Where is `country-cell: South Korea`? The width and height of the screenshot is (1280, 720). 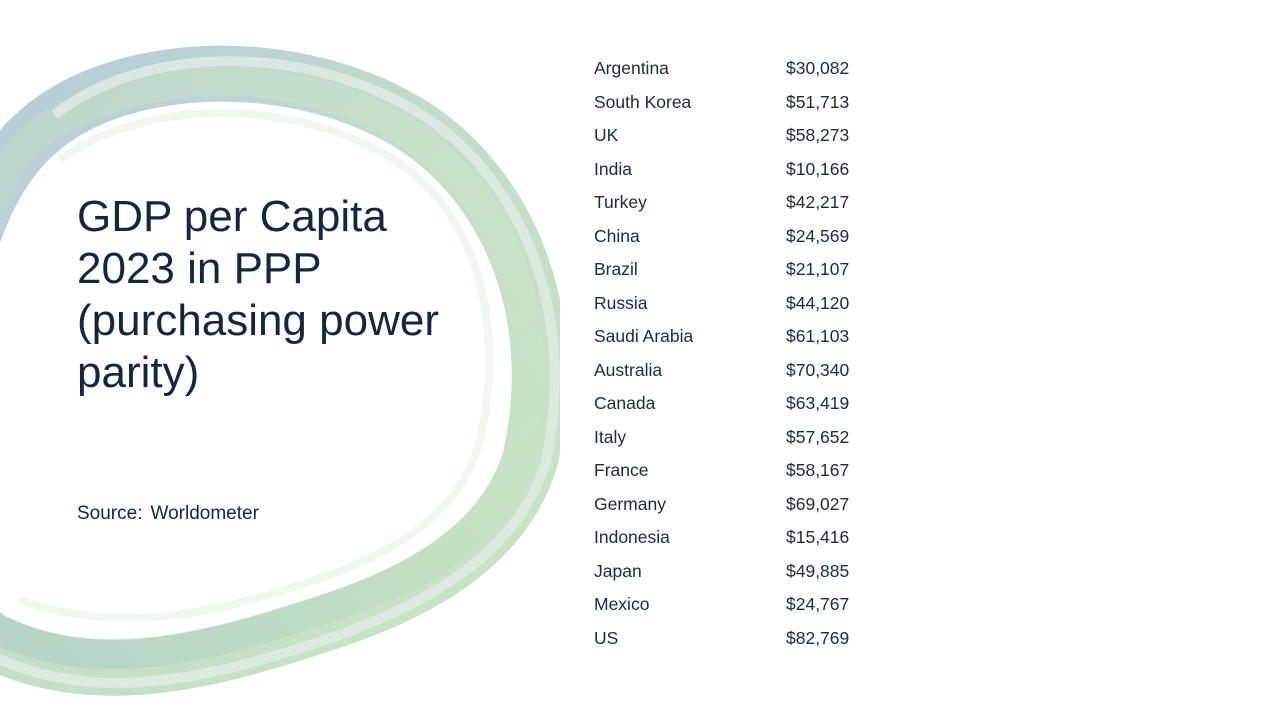 country-cell: South Korea is located at coordinates (643, 101).